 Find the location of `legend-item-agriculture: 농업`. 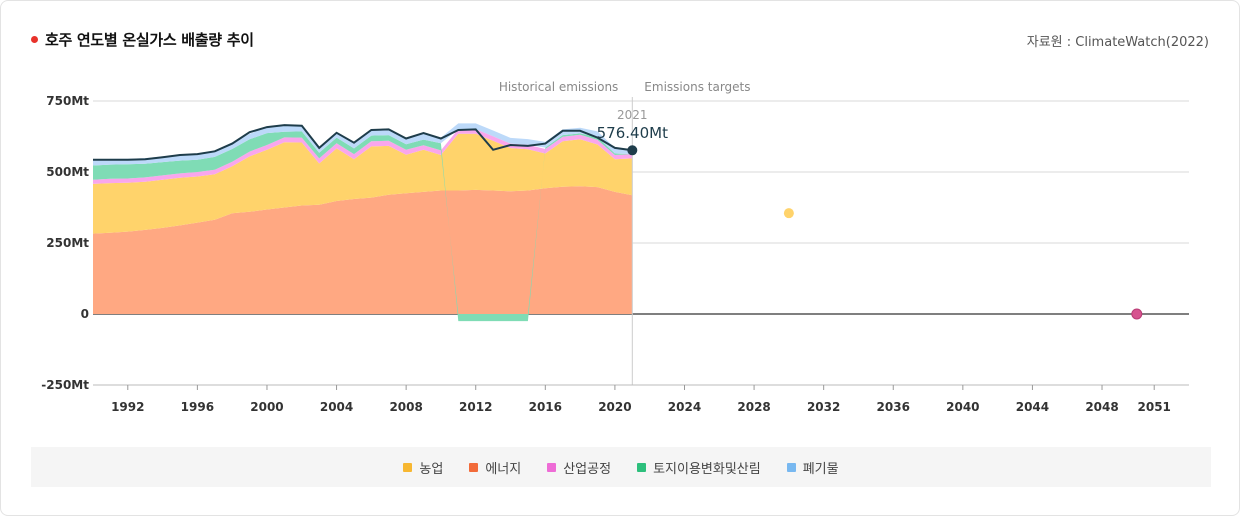

legend-item-agriculture: 농업 is located at coordinates (423, 467).